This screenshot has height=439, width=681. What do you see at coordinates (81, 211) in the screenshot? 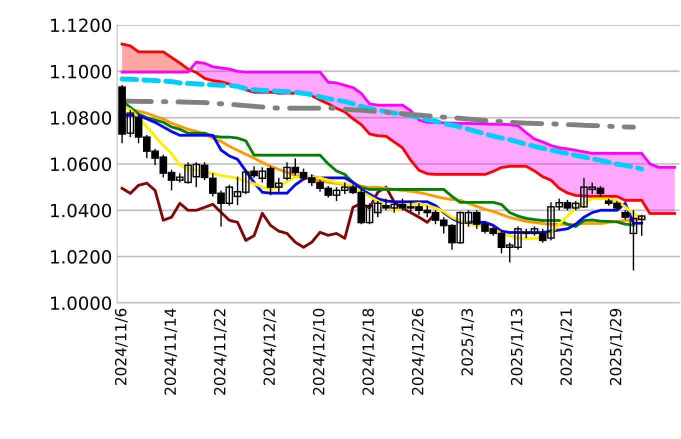
I see `y-tick-label: 1.0400` at bounding box center [81, 211].